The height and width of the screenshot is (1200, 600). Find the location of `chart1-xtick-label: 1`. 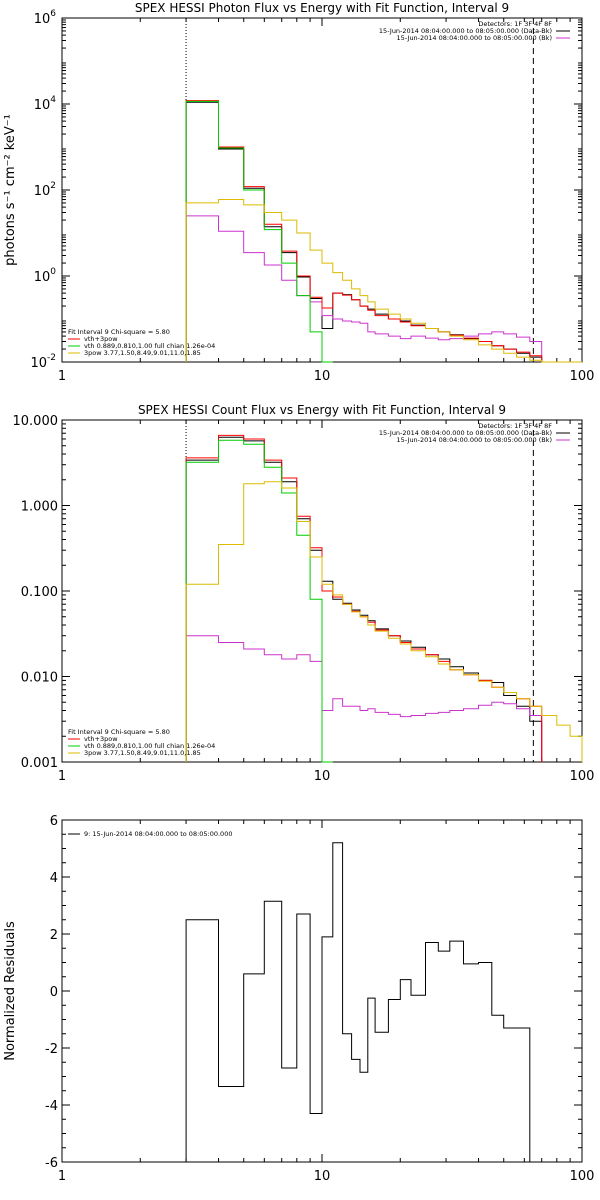

chart1-xtick-label: 1 is located at coordinates (62, 776).